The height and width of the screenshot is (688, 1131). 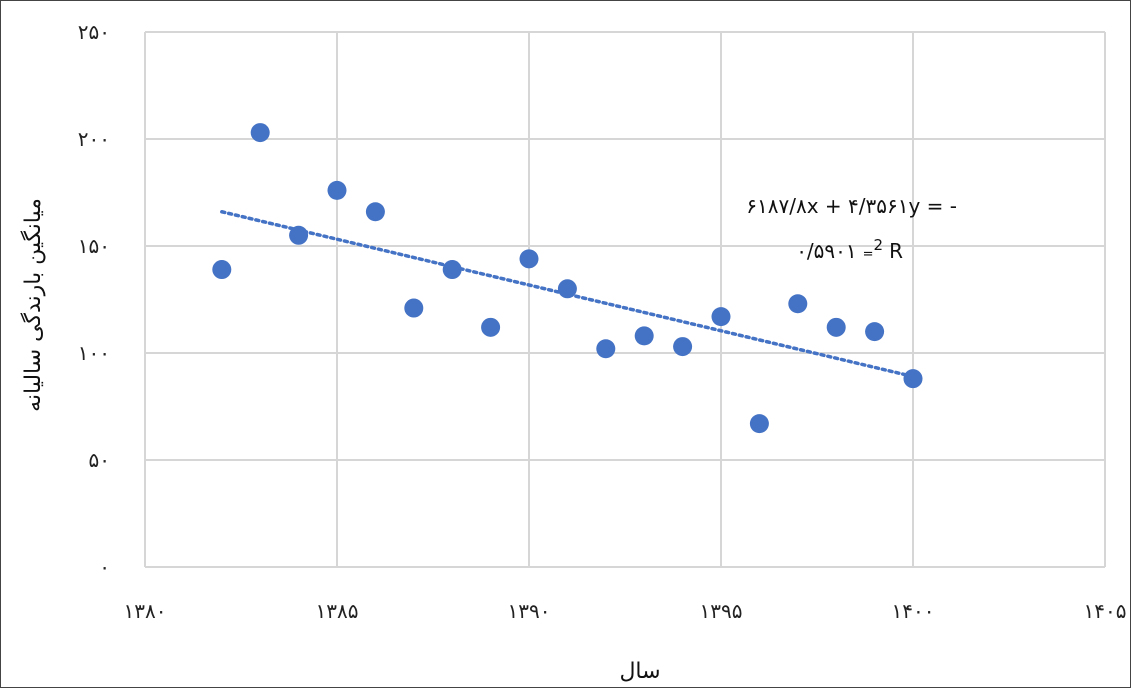 I want to click on x-tick-labels: ۱۳۸۰ ۱۳۸۵ ۱۳۹۰ ۱۳۹۵ ۱۴۰۰ ۱۴۰۵, so click(x=625, y=611).